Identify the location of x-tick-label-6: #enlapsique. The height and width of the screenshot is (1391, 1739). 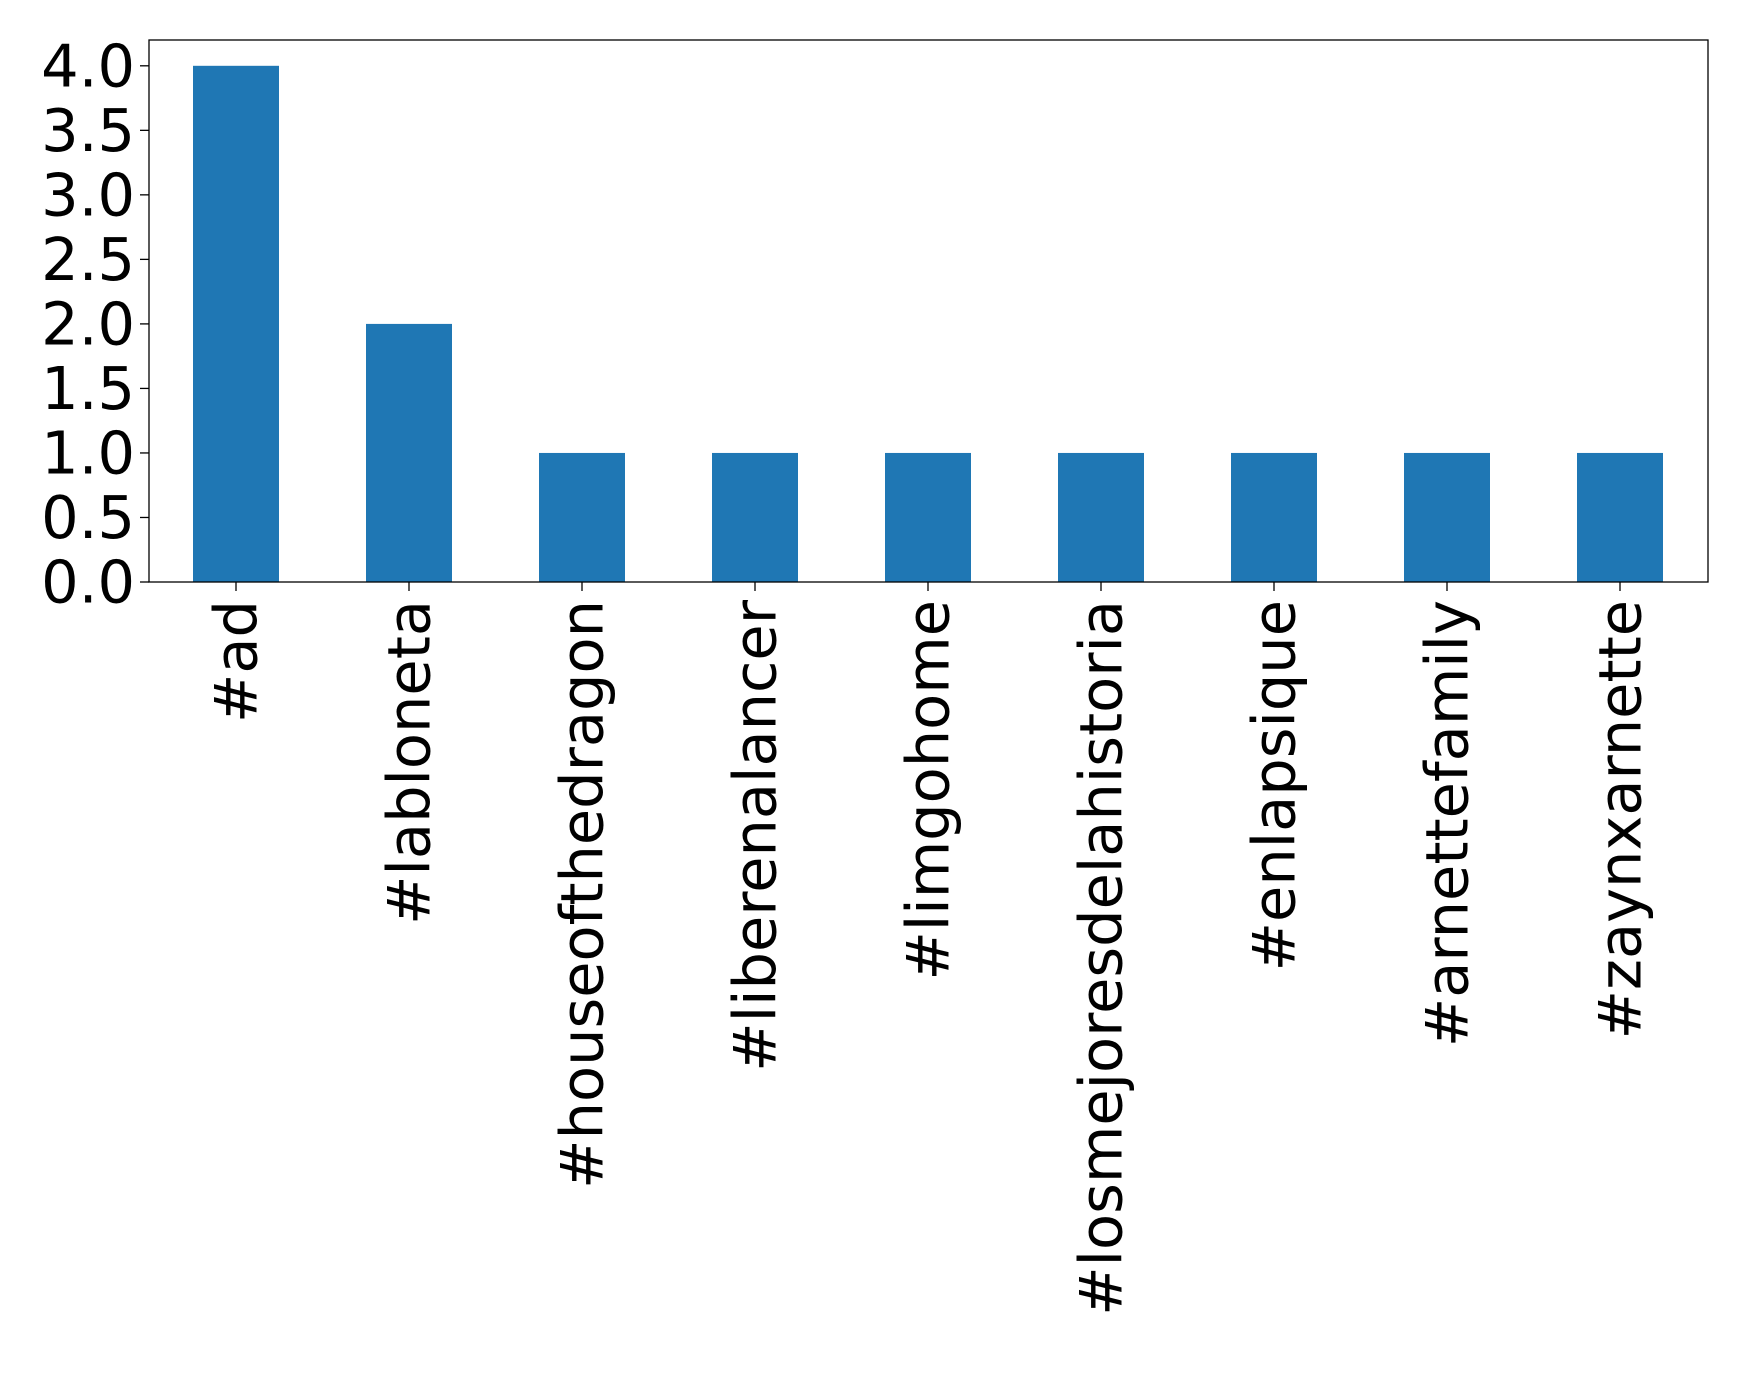
(1274, 785).